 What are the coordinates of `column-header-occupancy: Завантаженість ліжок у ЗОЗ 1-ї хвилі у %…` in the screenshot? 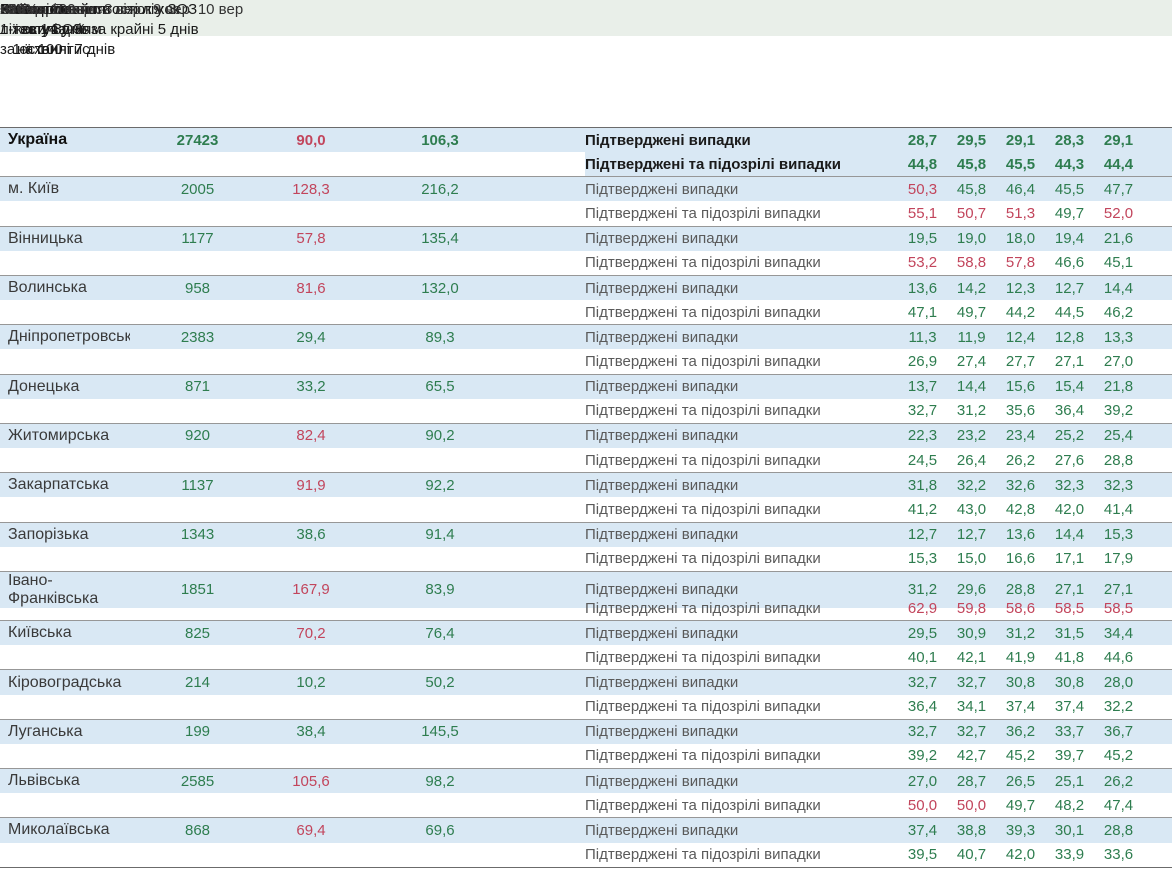 It's located at (99, 20).